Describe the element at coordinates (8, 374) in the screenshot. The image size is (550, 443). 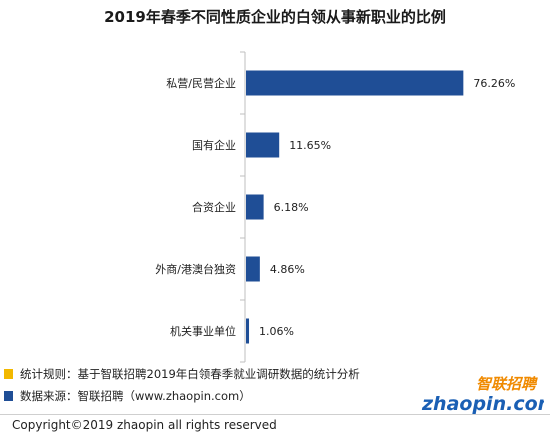
I see `legend-rule-swatch` at that location.